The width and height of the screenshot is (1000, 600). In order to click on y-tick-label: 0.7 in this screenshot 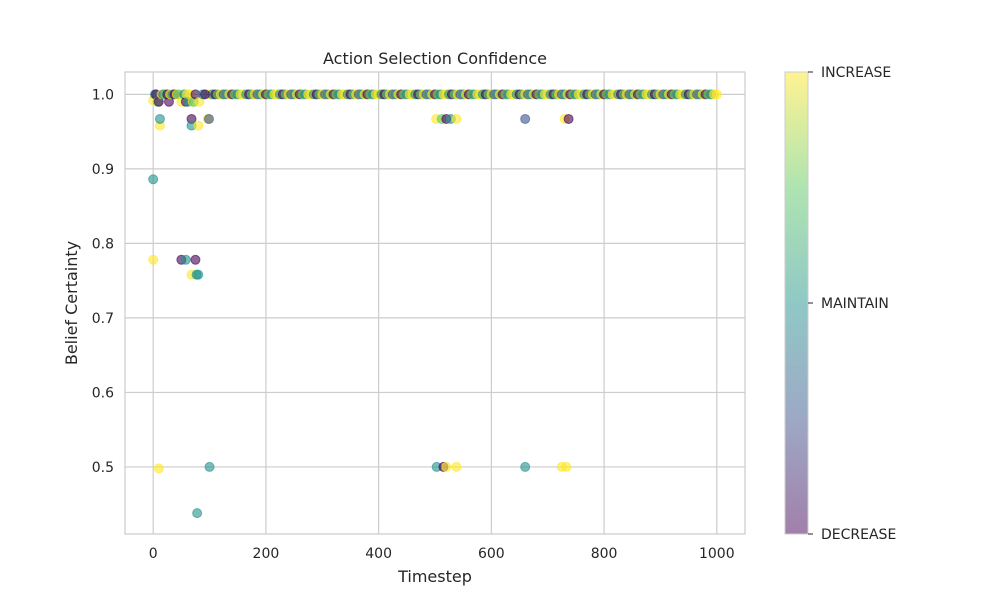, I will do `click(103, 319)`.